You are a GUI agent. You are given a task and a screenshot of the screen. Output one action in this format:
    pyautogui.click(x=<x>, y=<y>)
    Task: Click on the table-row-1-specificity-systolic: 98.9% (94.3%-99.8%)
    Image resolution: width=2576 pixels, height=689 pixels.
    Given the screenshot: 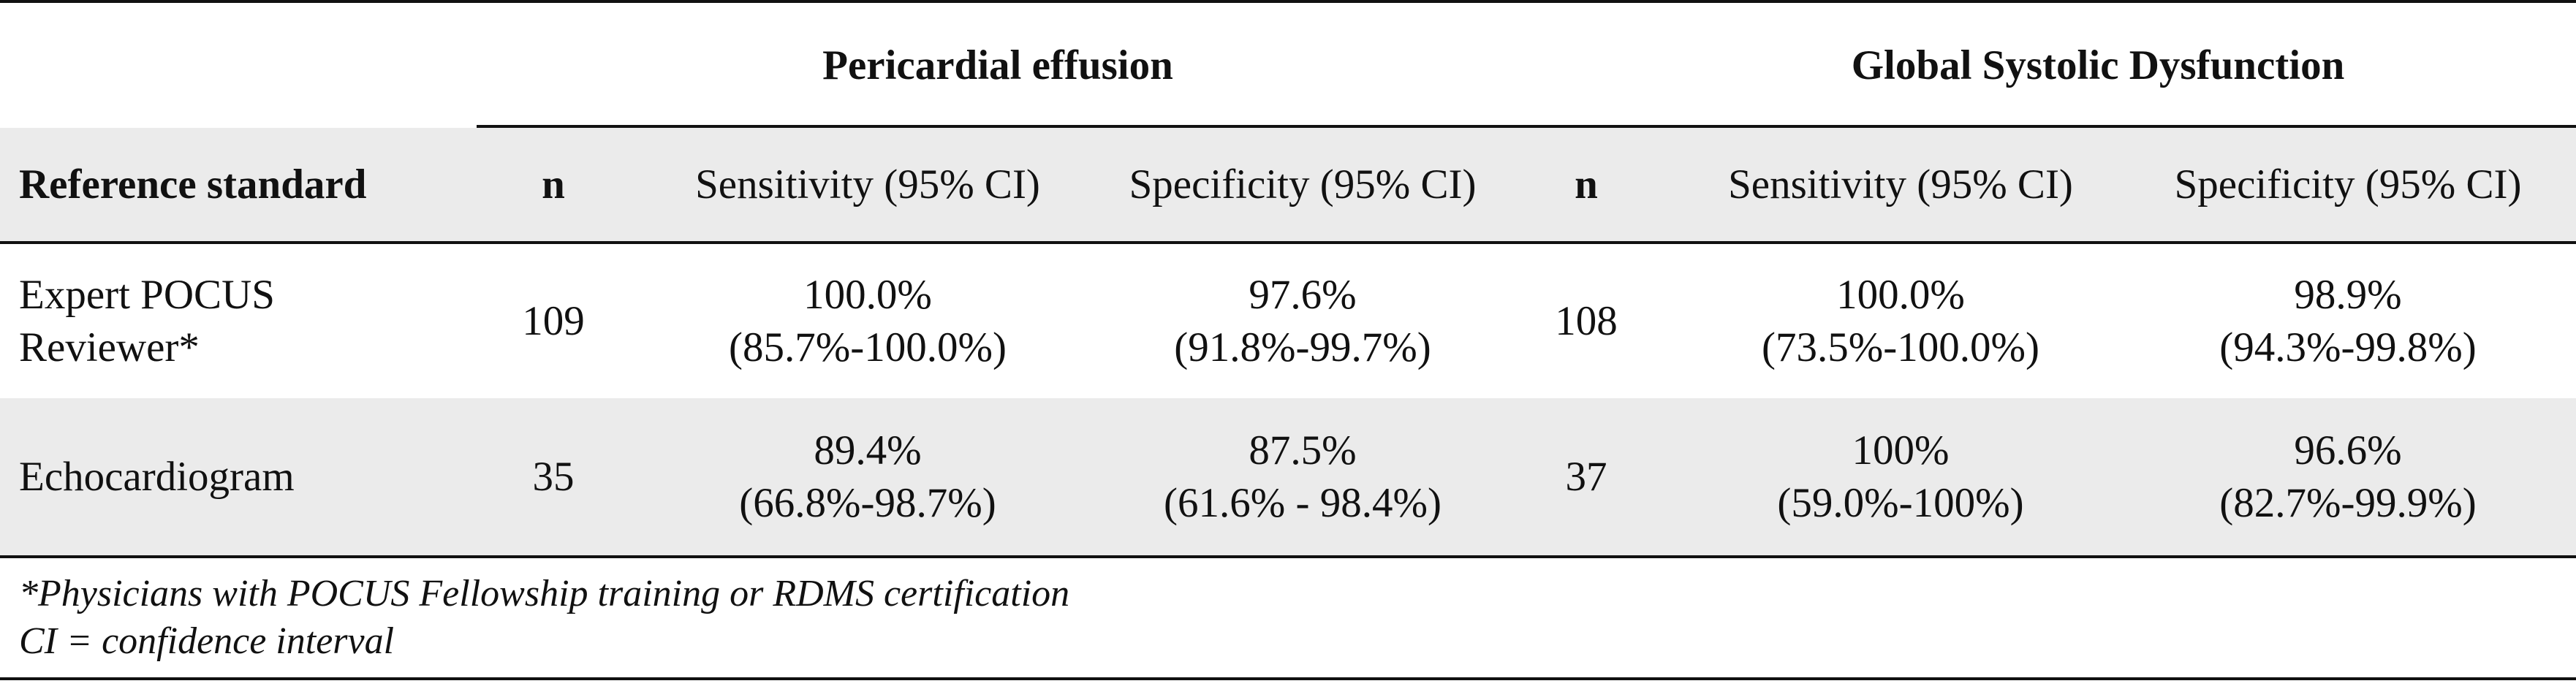 What is the action you would take?
    pyautogui.click(x=2348, y=321)
    